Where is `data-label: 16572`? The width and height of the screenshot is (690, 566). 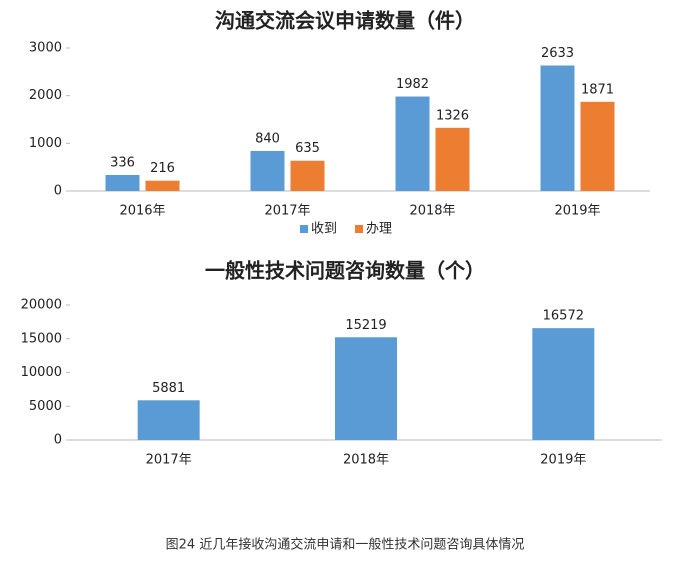
data-label: 16572 is located at coordinates (563, 316).